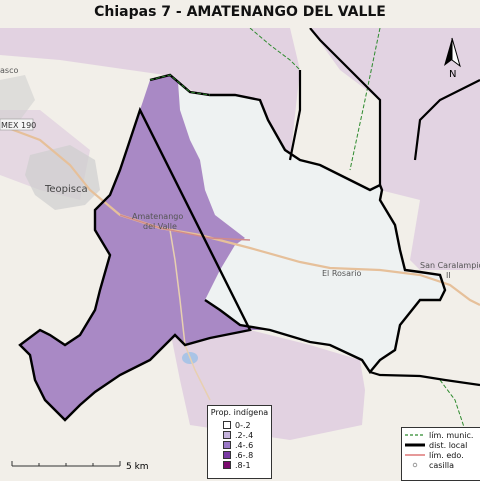 This screenshot has width=480, height=481. I want to click on scale-bar-label: 5 km, so click(137, 467).